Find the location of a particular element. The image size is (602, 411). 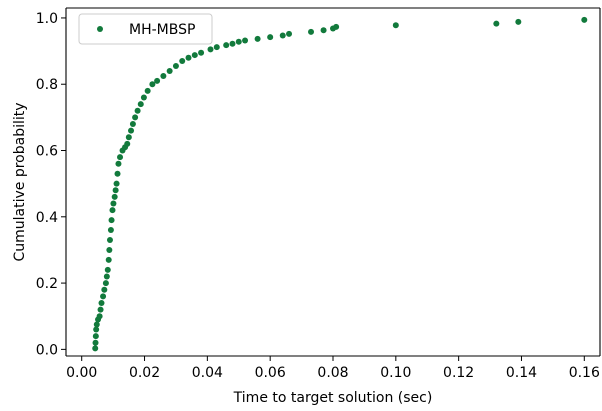

x-tick-label: 0.04 is located at coordinates (207, 373).